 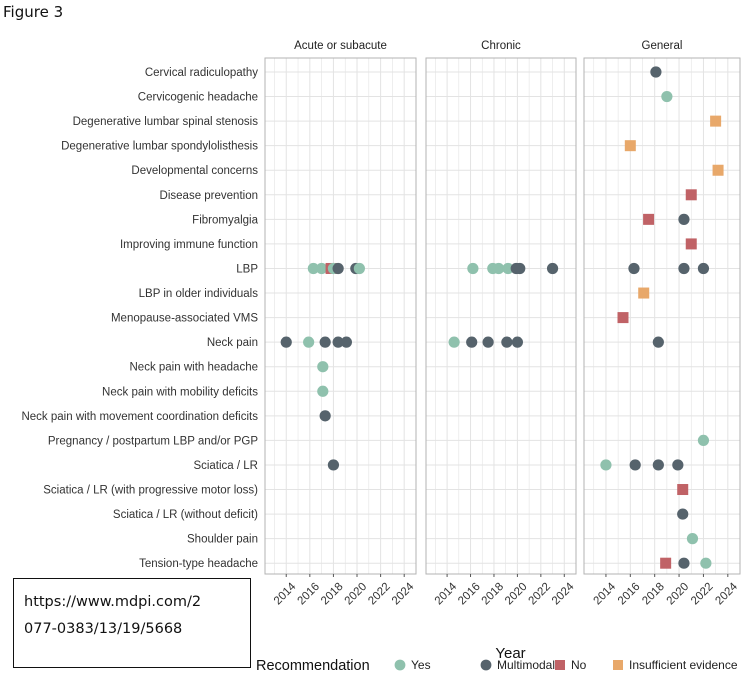 I want to click on source-url-line-1: https://www.mdpi.com/2, so click(x=113, y=602).